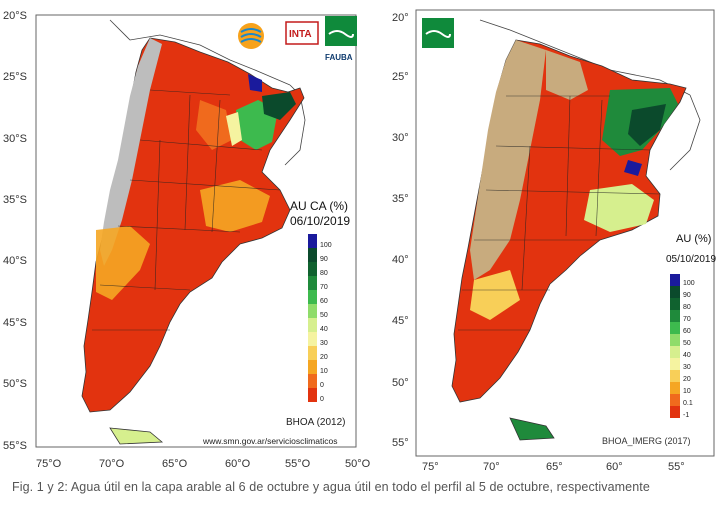  What do you see at coordinates (315, 422) in the screenshot?
I see `map-left-source: BHOA (2012)` at bounding box center [315, 422].